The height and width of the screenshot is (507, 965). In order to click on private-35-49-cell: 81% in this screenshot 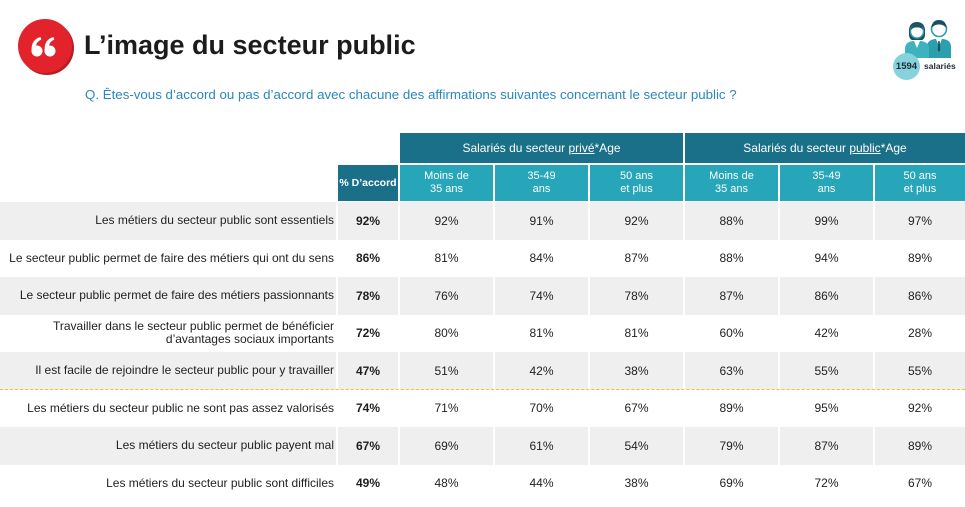, I will do `click(541, 333)`.